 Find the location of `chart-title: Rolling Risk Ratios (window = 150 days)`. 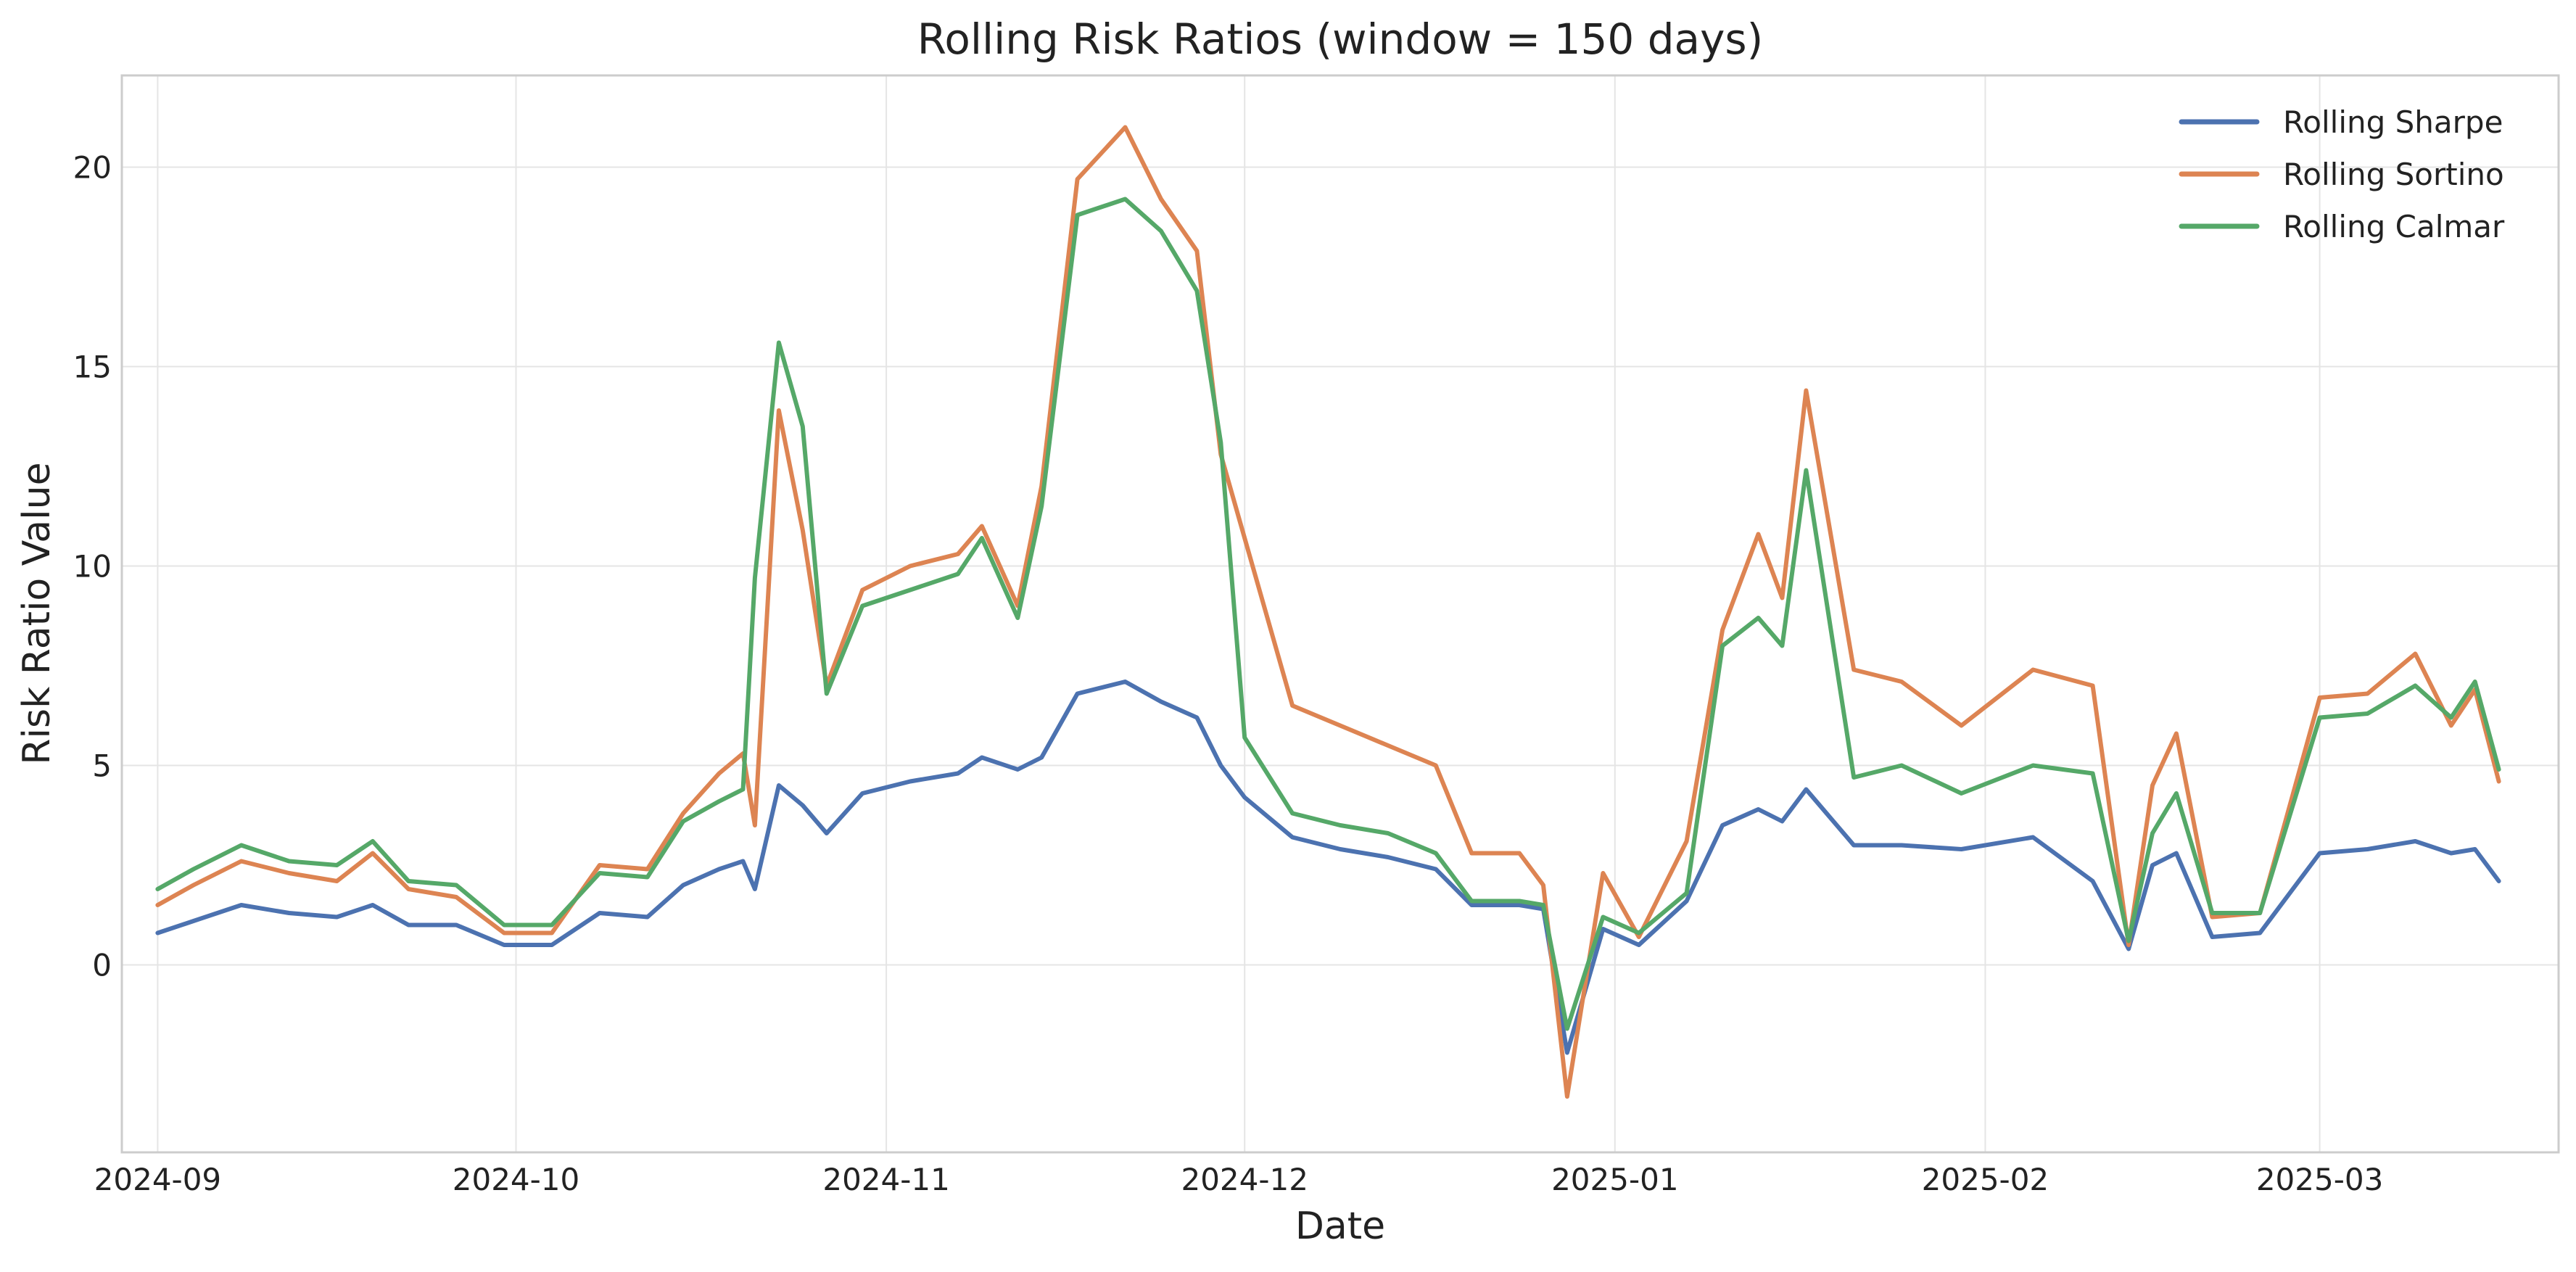

chart-title: Rolling Risk Ratios (window = 150 days) is located at coordinates (1340, 39).